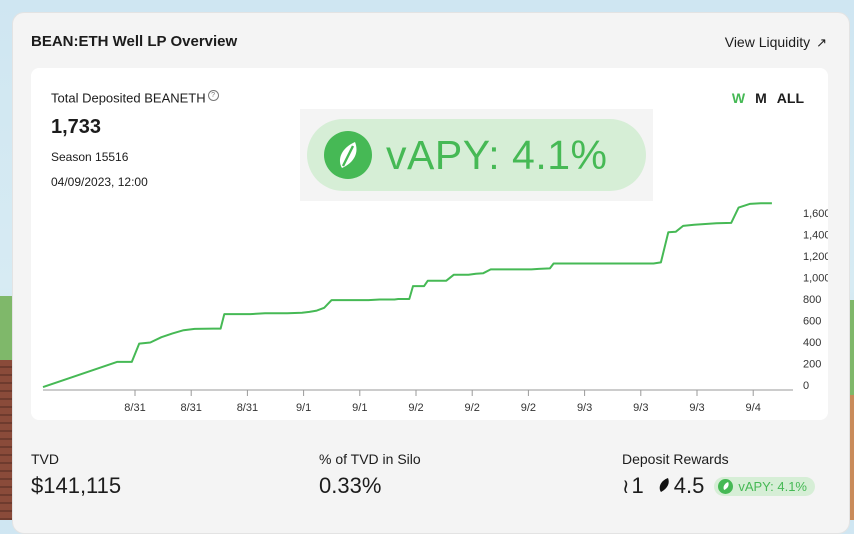 This screenshot has width=854, height=534. I want to click on tab-week: W, so click(738, 98).